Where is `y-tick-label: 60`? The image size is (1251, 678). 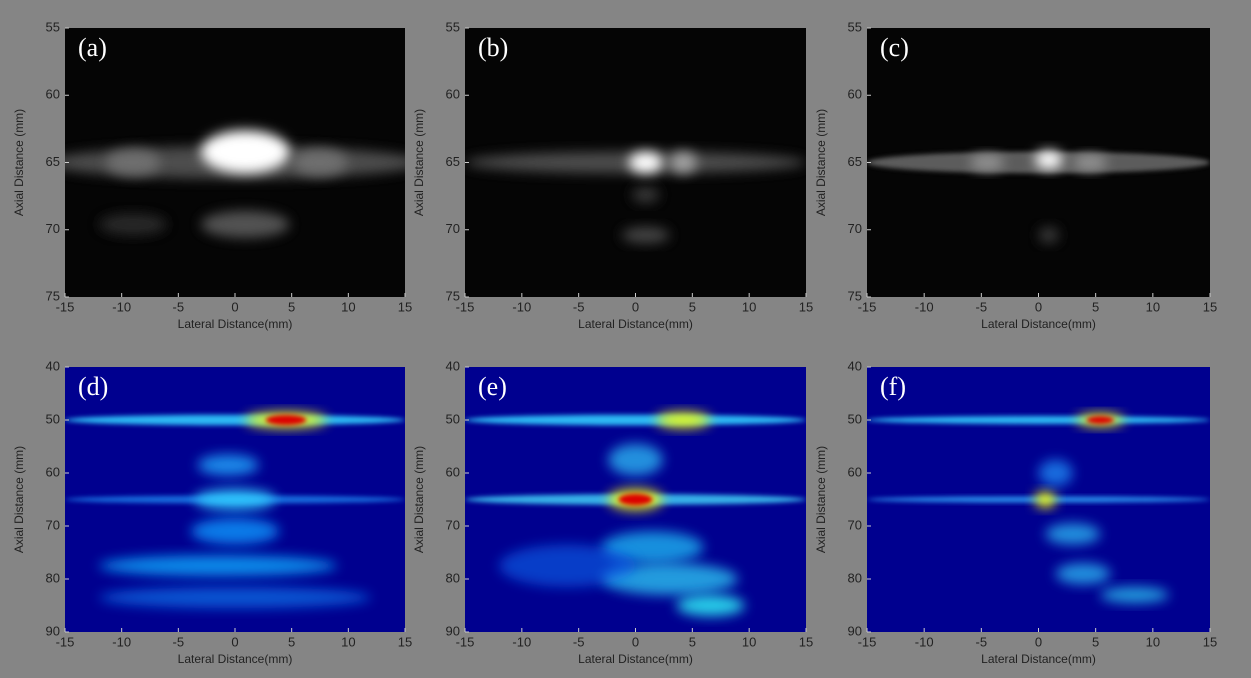 y-tick-label: 60 is located at coordinates (453, 471).